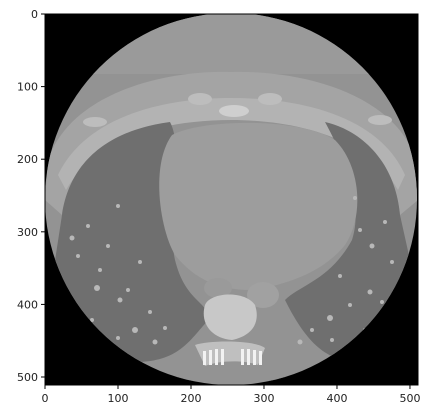 Image resolution: width=430 pixels, height=418 pixels. I want to click on x-tick-label: 300, so click(263, 398).